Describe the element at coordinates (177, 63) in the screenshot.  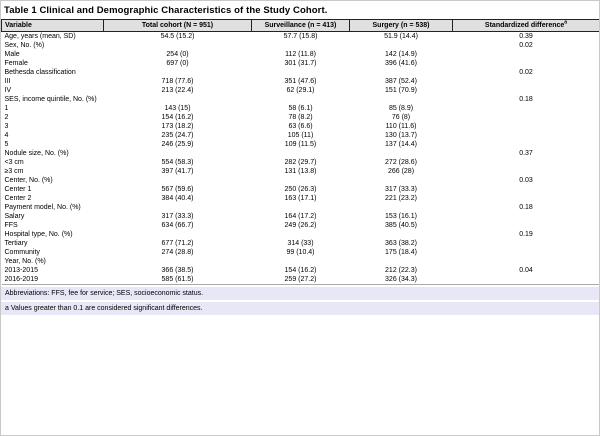
I see `cell-value: 697 (0)` at that location.